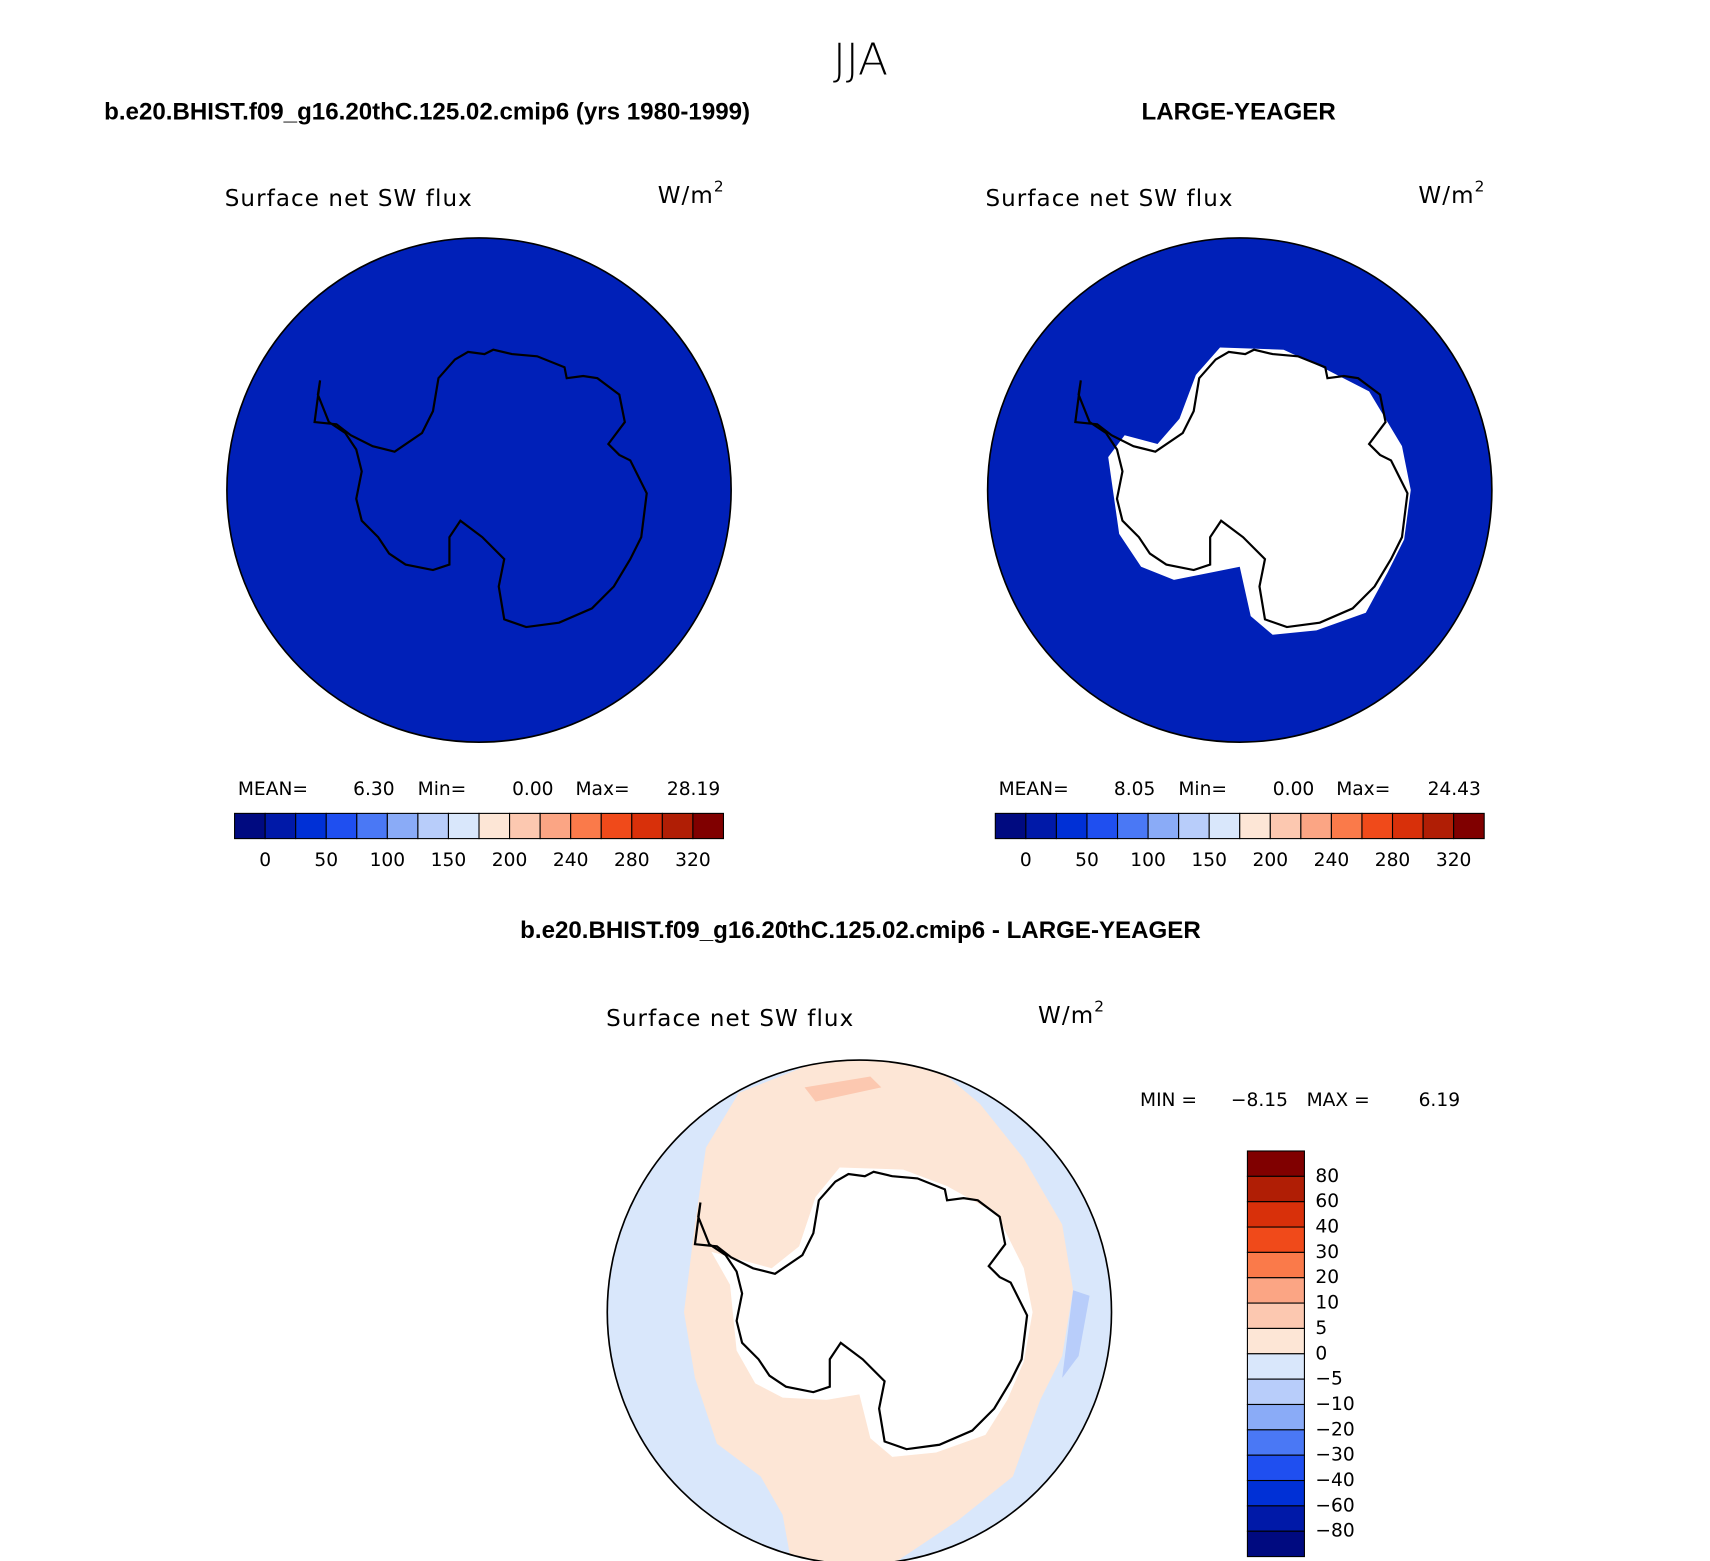 The image size is (1710, 1561). I want to click on stat-value: 6.19, so click(1439, 1100).